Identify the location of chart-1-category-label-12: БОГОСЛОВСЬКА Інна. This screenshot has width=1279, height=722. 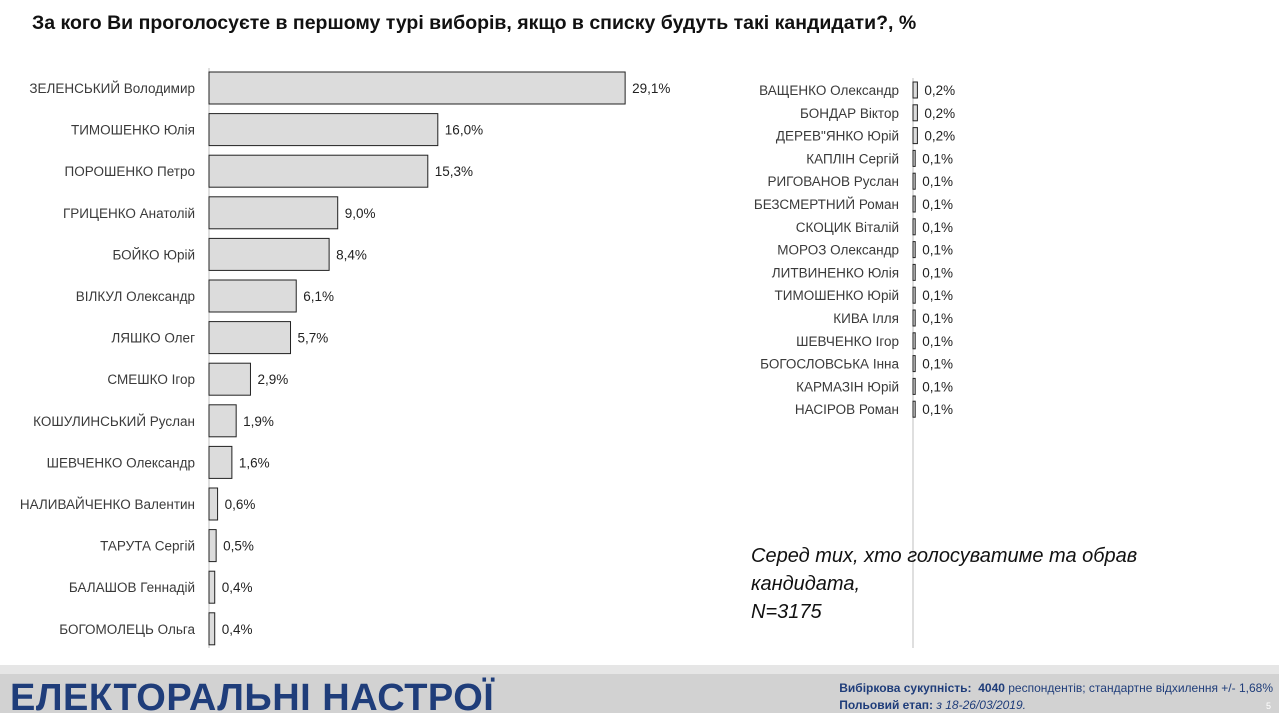
(829, 364).